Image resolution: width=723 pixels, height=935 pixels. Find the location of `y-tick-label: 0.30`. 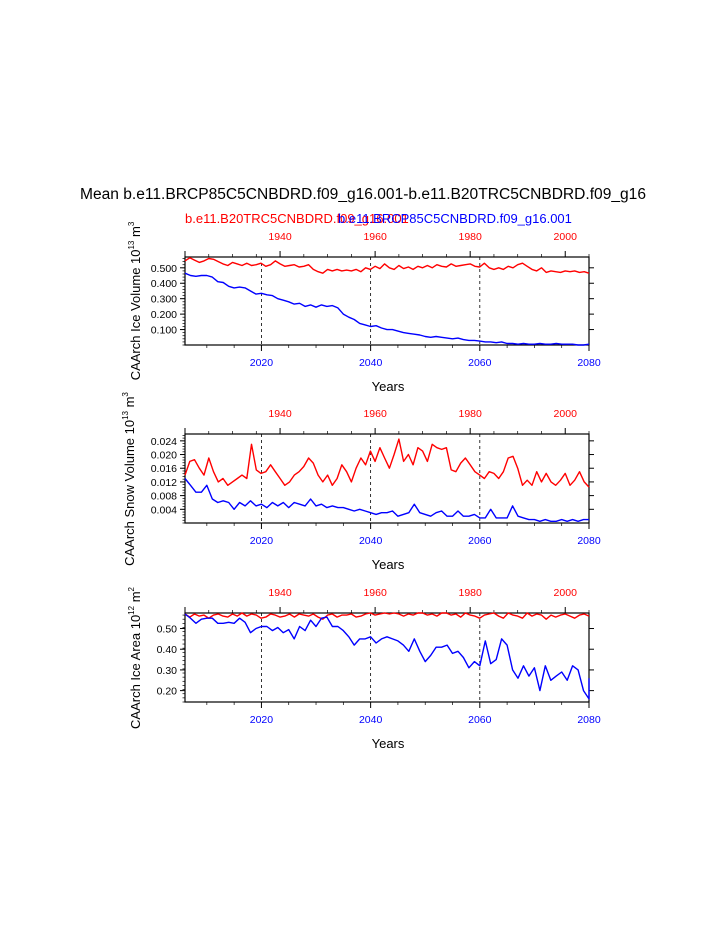

y-tick-label: 0.30 is located at coordinates (167, 671).